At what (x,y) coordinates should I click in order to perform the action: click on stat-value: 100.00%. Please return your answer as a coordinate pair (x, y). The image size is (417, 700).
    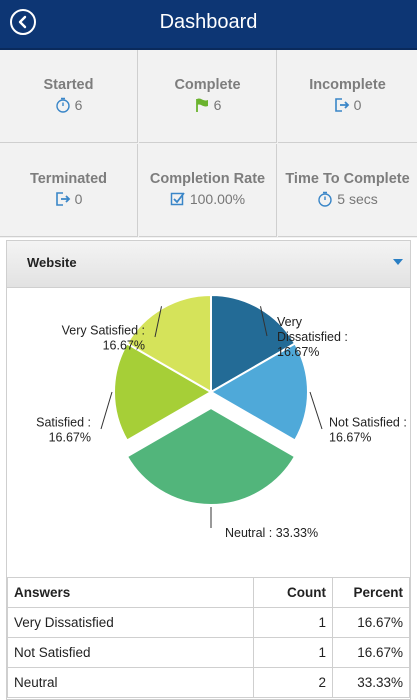
    Looking at the image, I should click on (217, 199).